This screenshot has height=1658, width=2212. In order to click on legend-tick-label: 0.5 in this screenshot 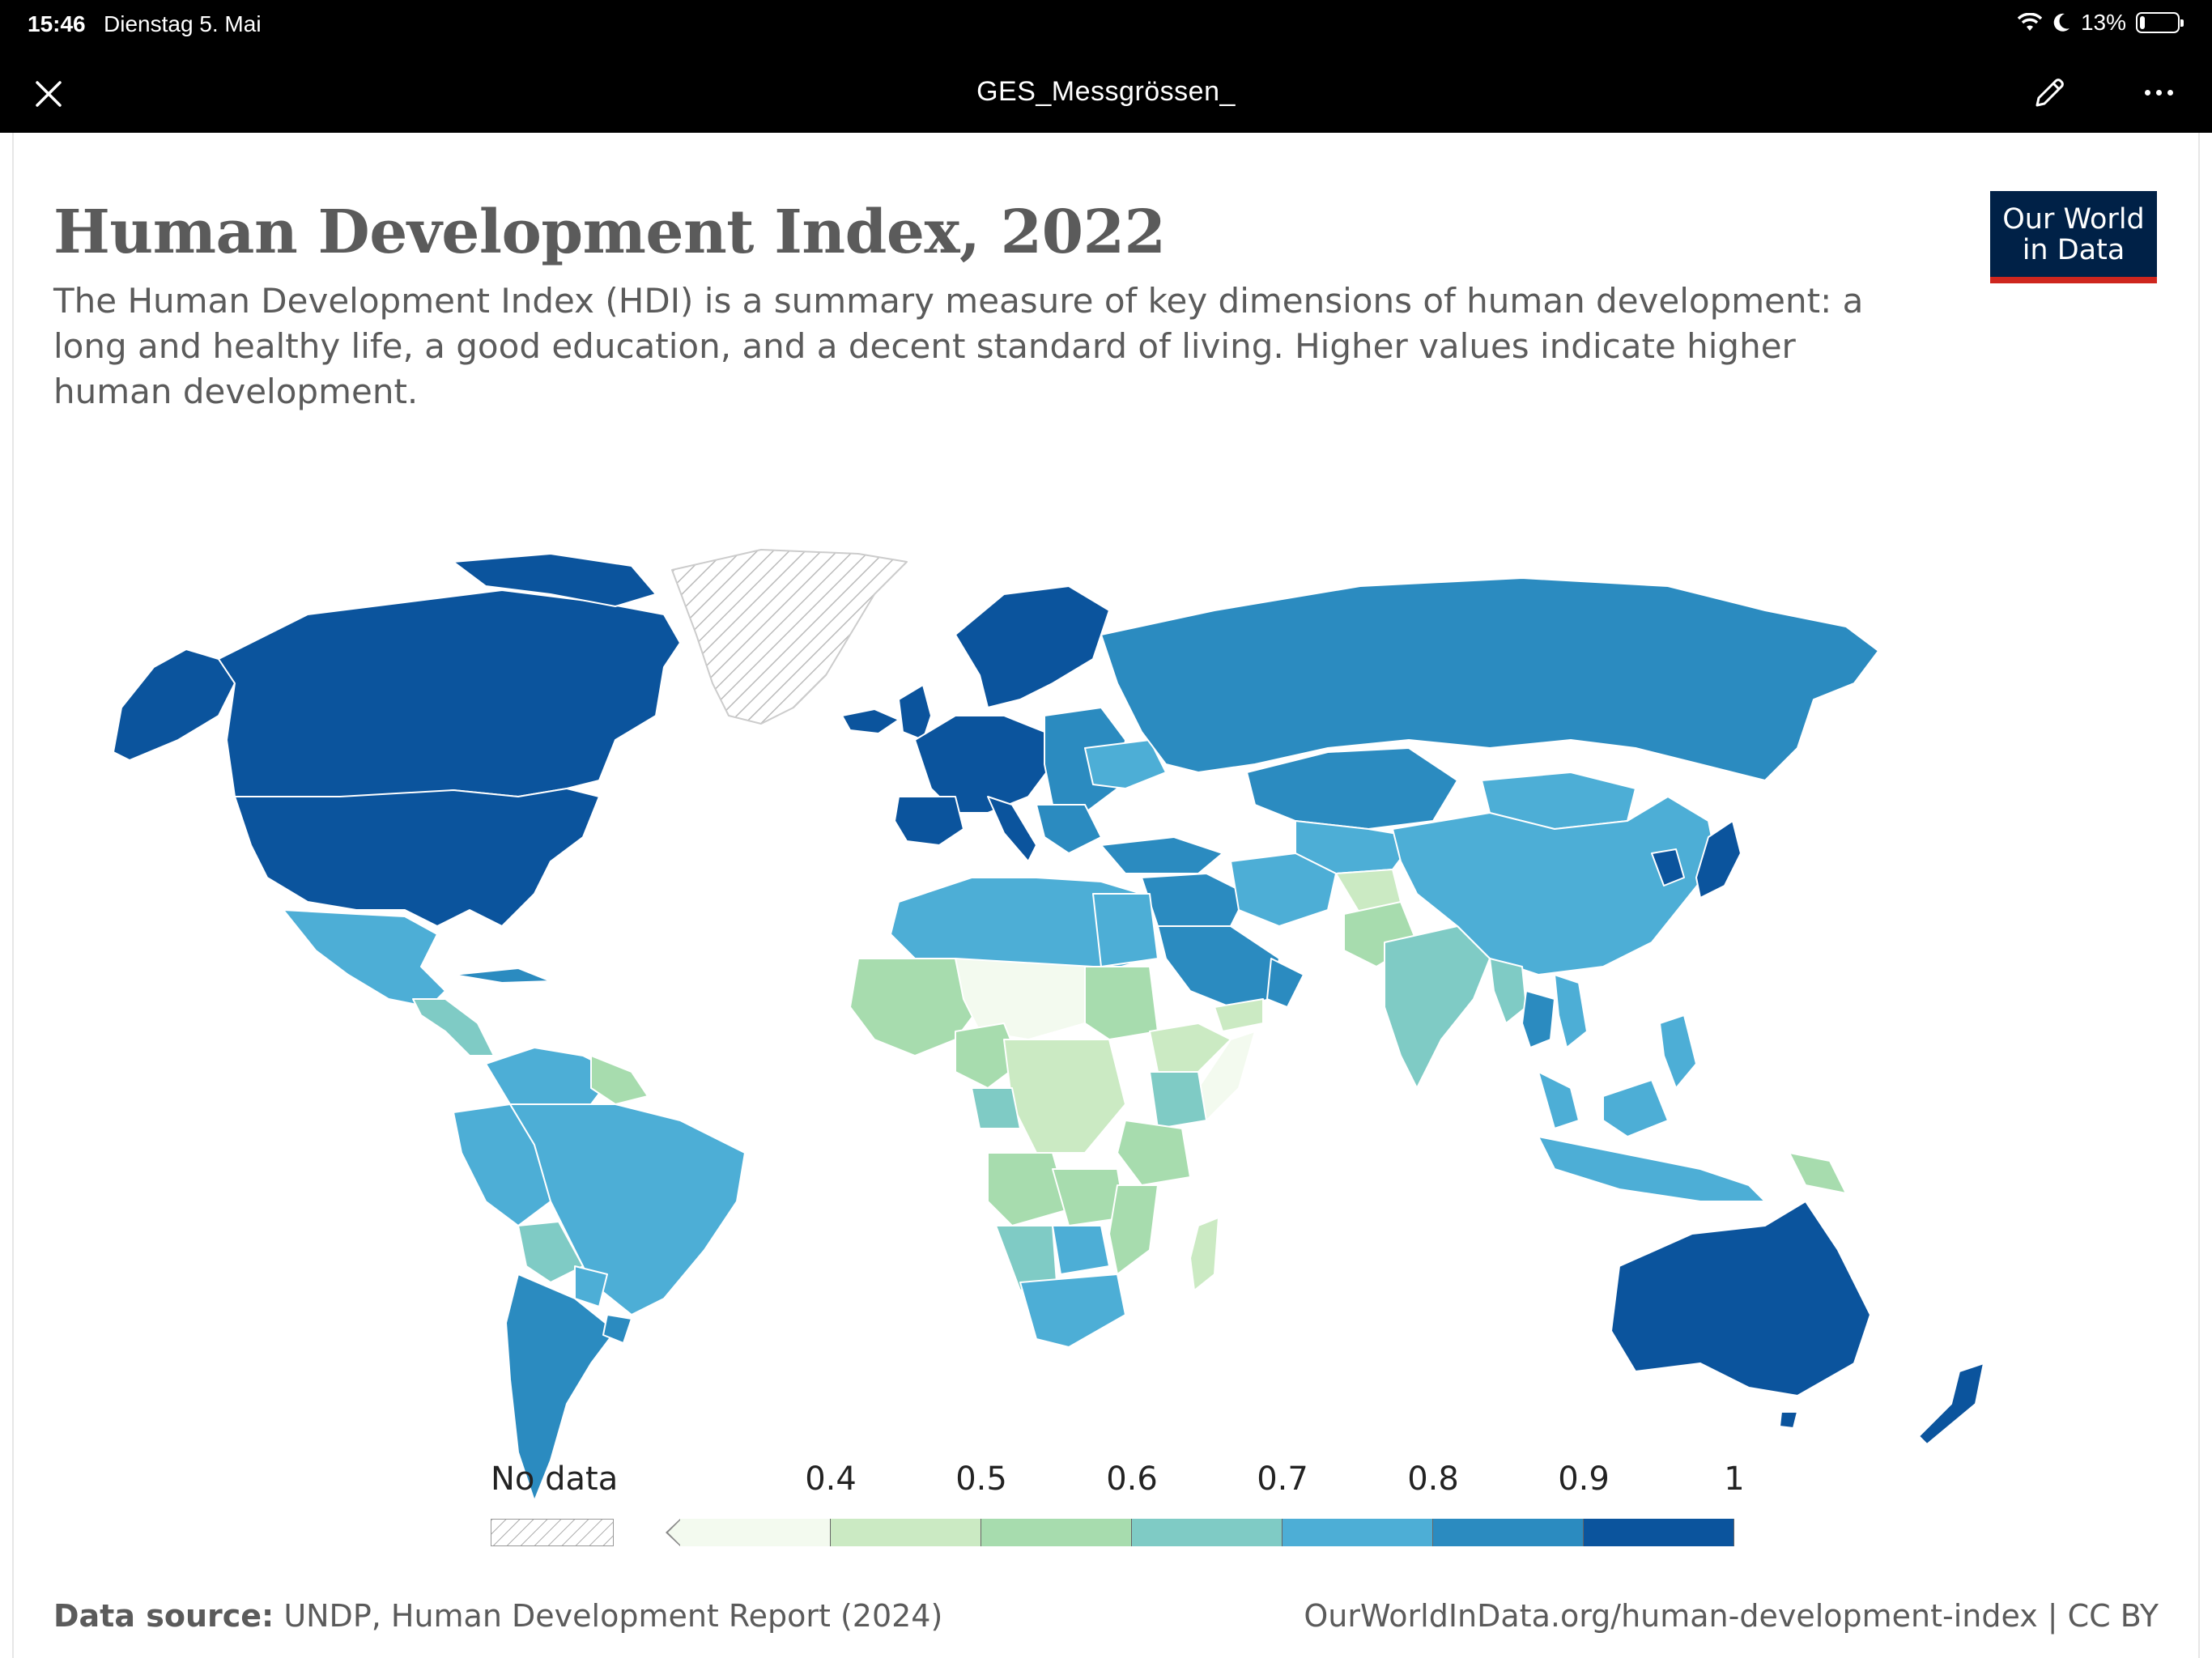, I will do `click(981, 1479)`.